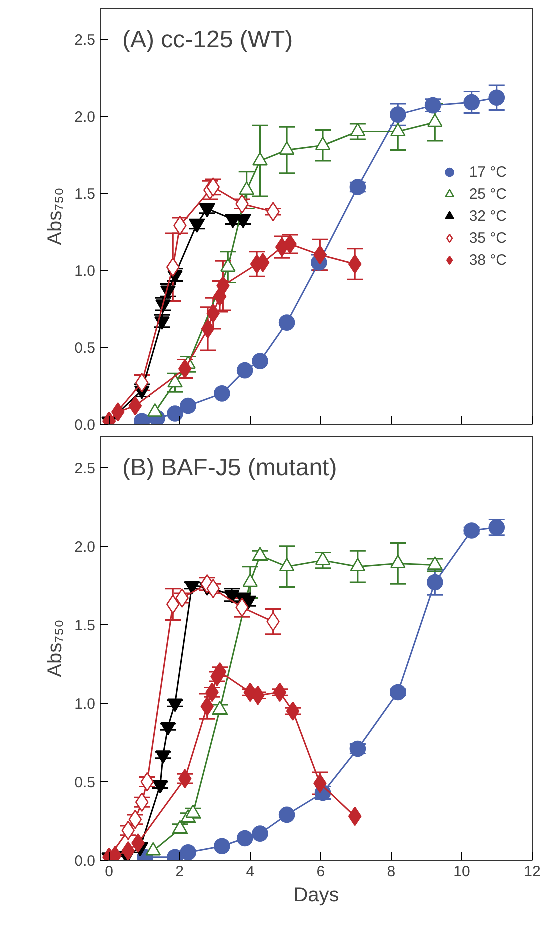 Image resolution: width=544 pixels, height=926 pixels. Describe the element at coordinates (180, 872) in the screenshot. I see `x-tick-label: 2` at that location.